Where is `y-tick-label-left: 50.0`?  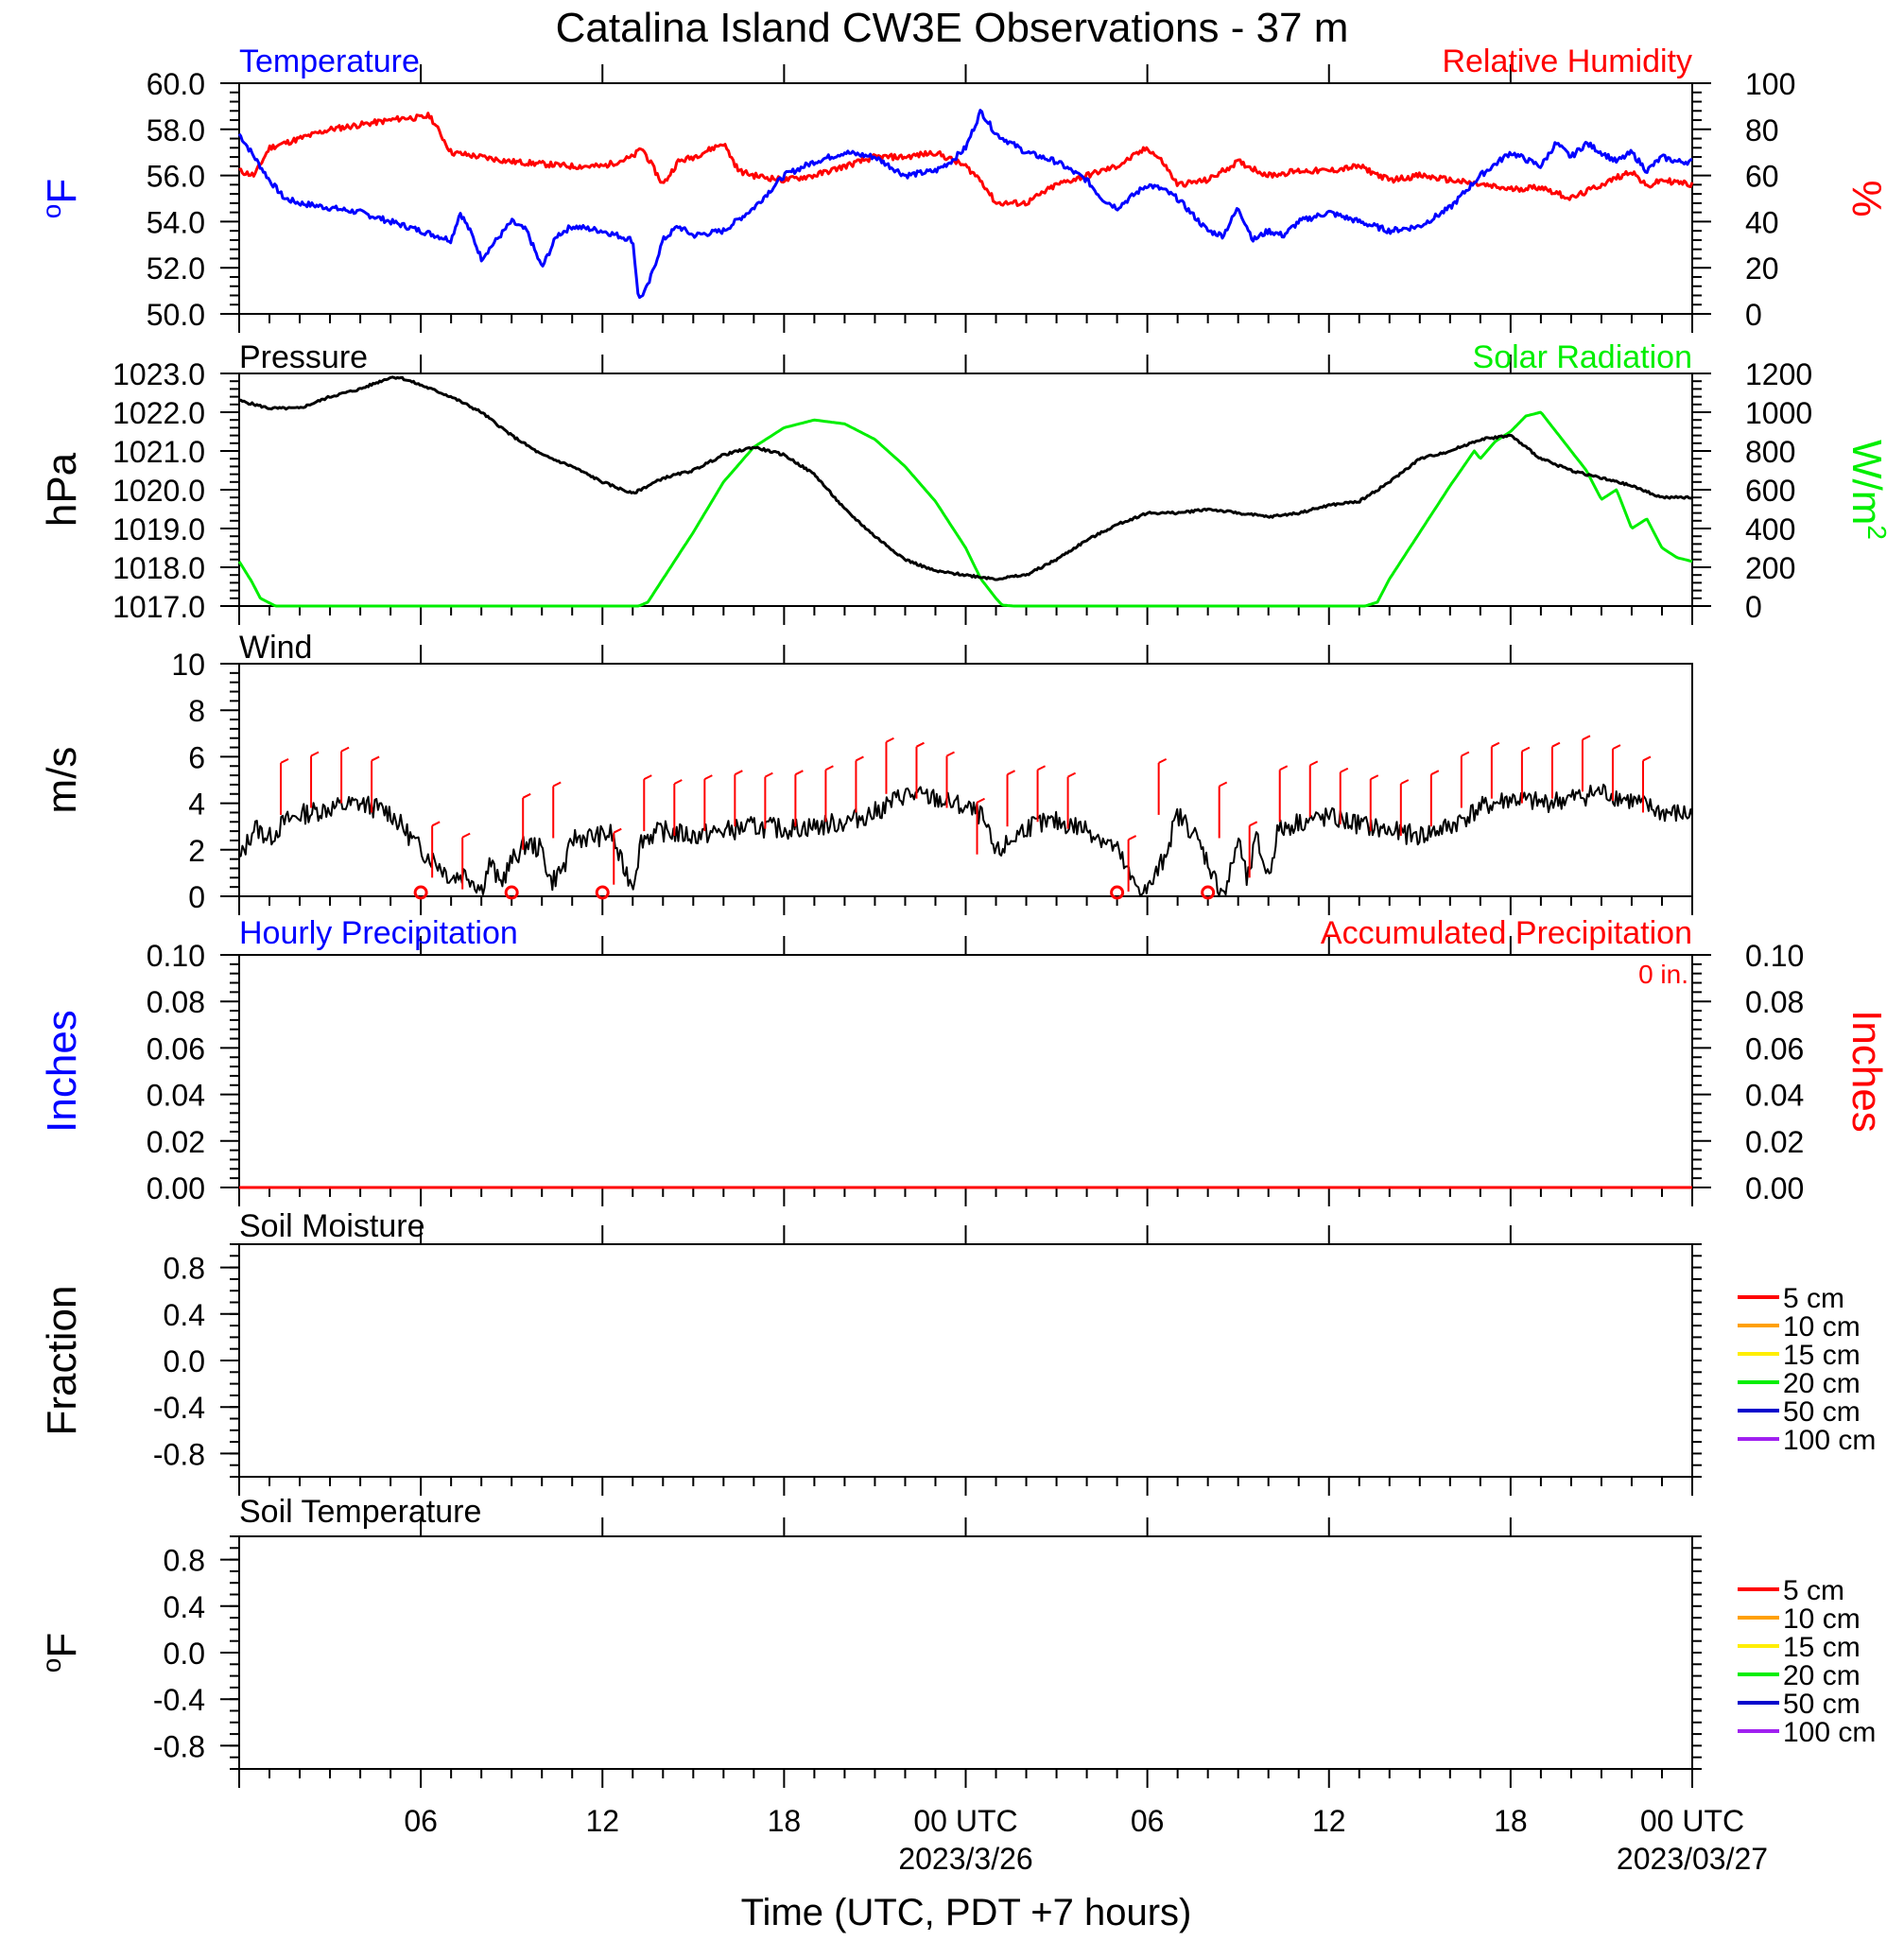 y-tick-label-left: 50.0 is located at coordinates (176, 315).